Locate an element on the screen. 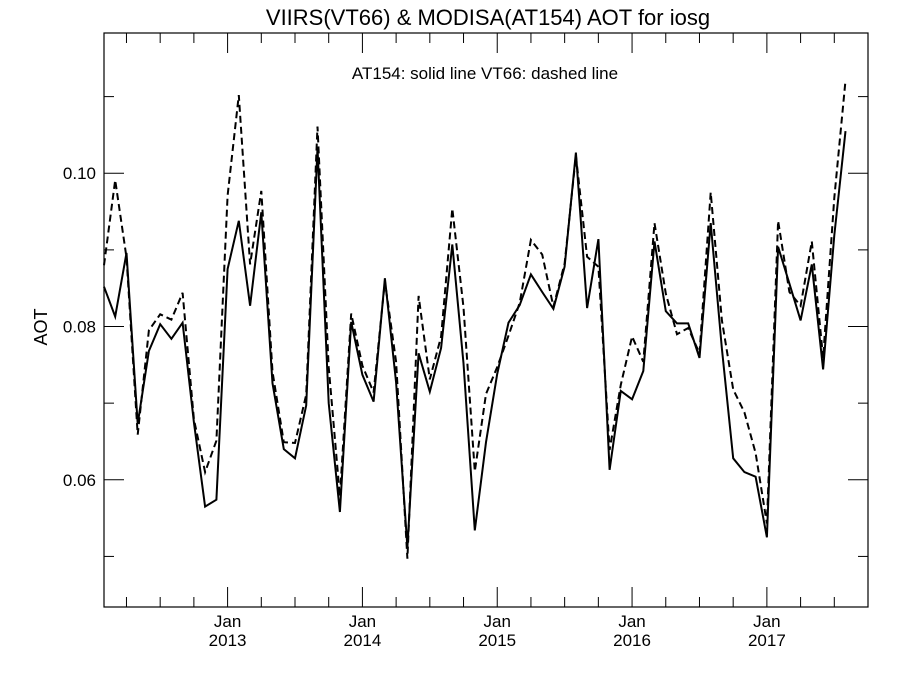  x-tick-label-year: 2016 is located at coordinates (632, 640).